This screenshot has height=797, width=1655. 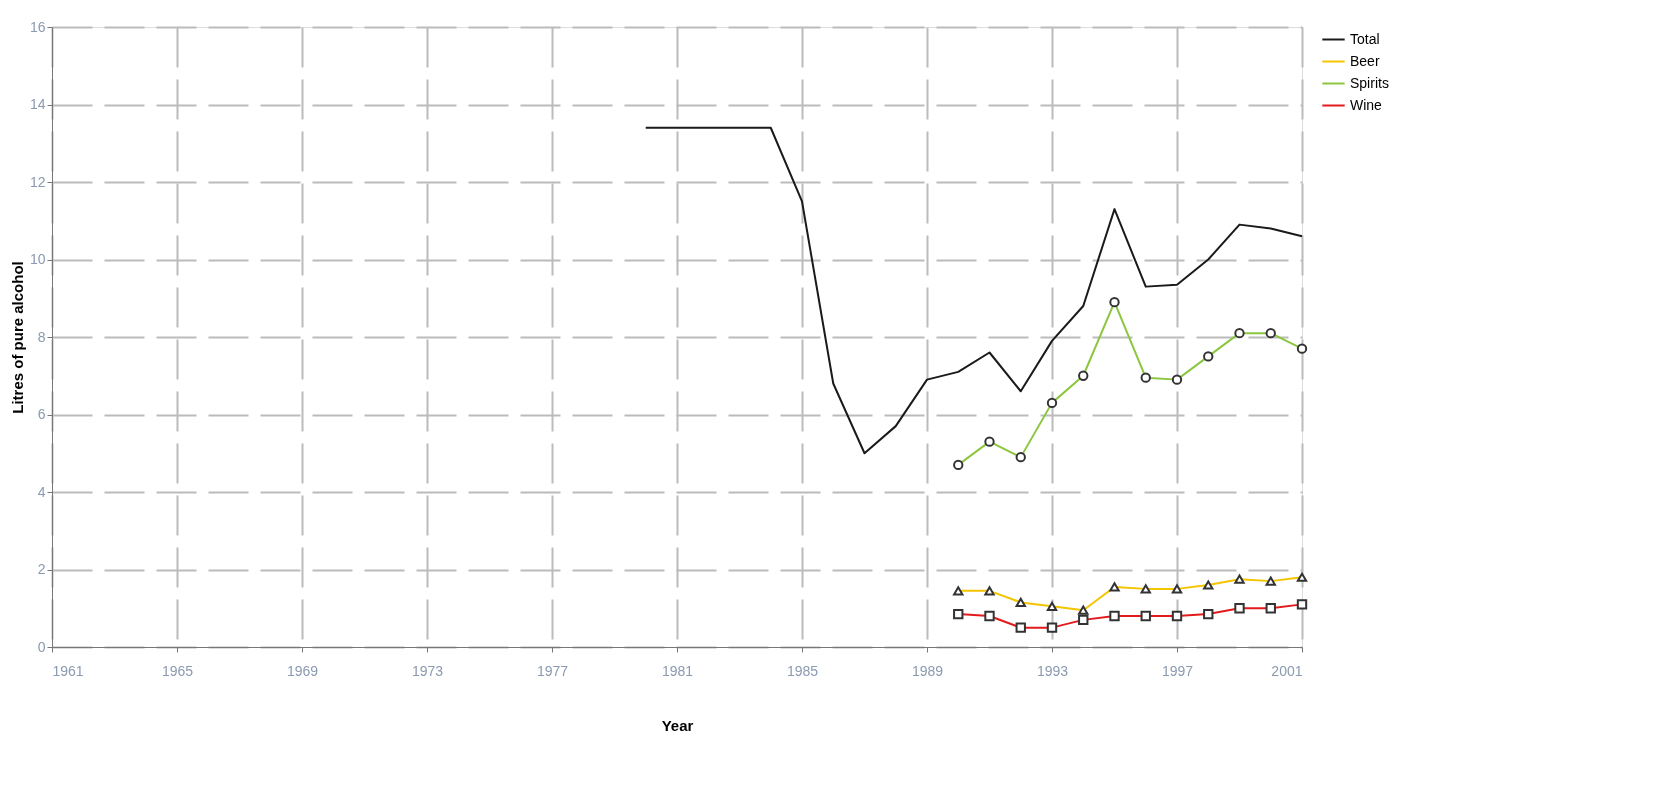 What do you see at coordinates (37, 104) in the screenshot?
I see `y-tick-label: 14` at bounding box center [37, 104].